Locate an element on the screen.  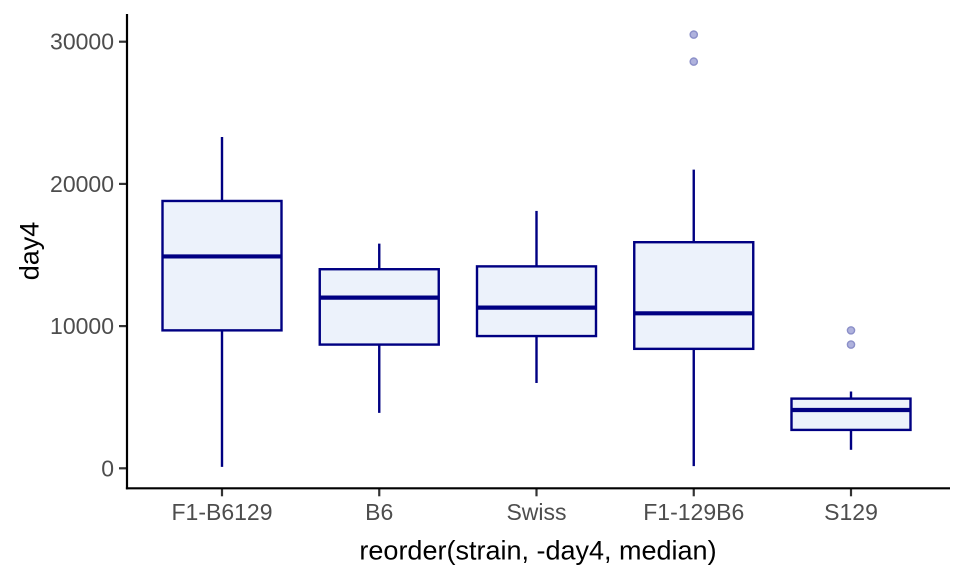
x-tick-label: F1-129B6 is located at coordinates (693, 512).